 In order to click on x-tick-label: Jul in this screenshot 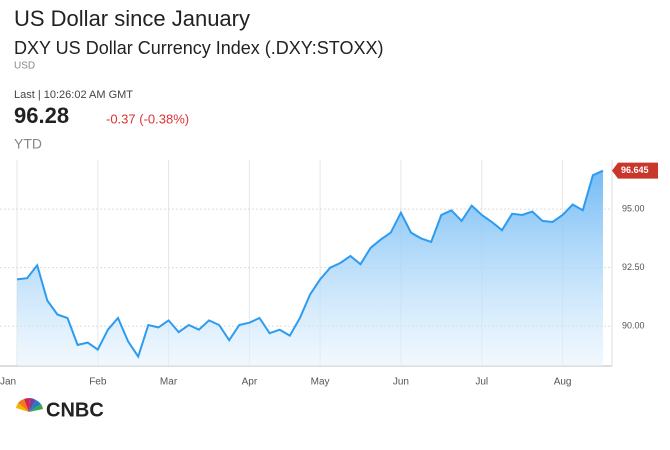, I will do `click(481, 382)`.